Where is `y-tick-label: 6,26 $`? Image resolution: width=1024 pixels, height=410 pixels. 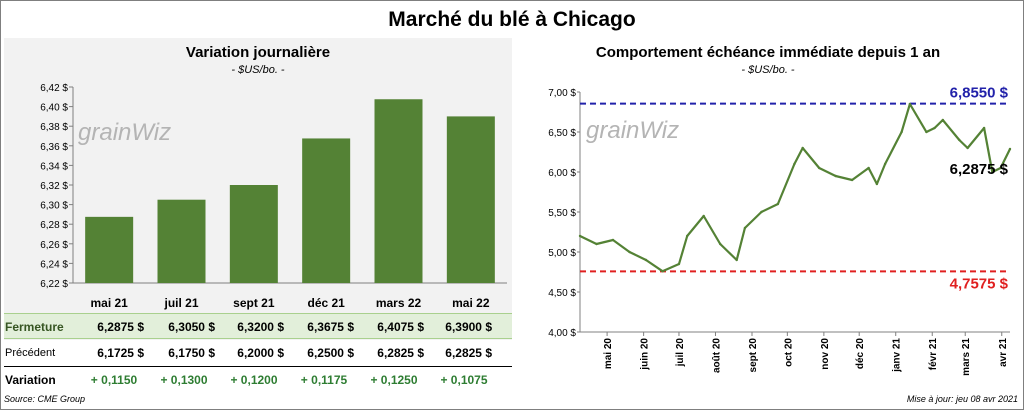
y-tick-label: 6,26 $ is located at coordinates (54, 245).